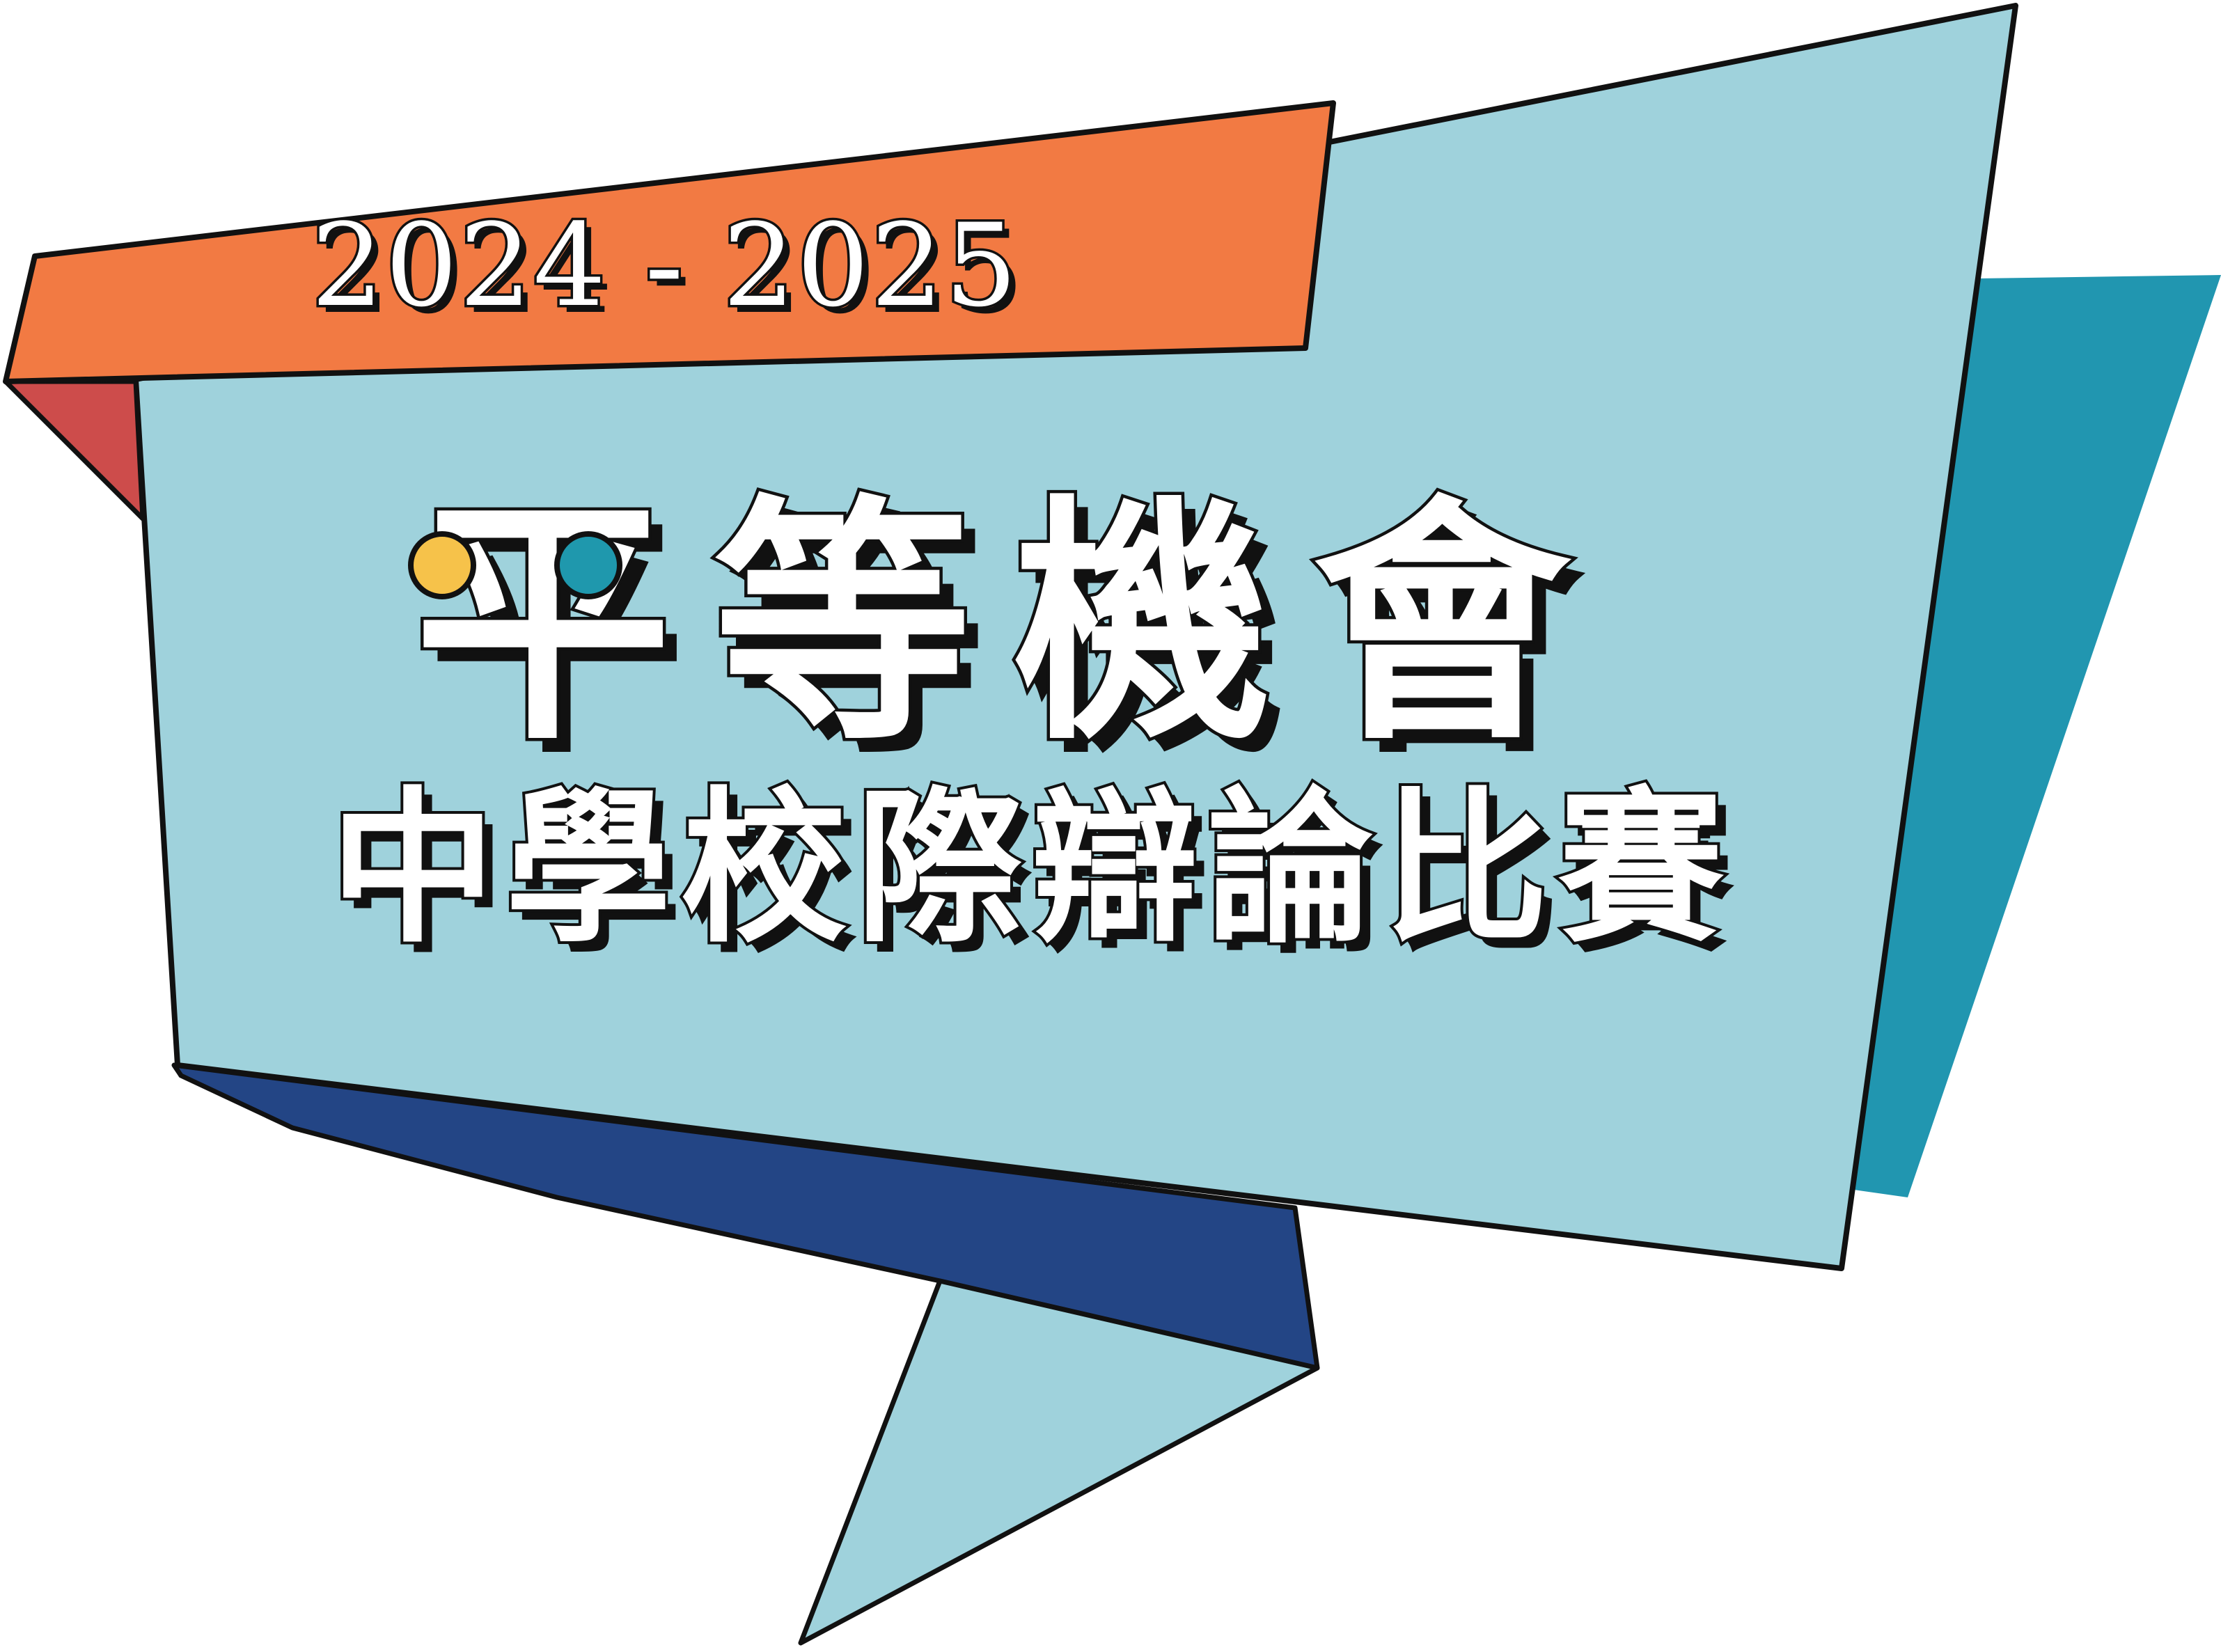 Image resolution: width=2221 pixels, height=1652 pixels. Describe the element at coordinates (1027, 639) in the screenshot. I see `title-shadow: 平等機會` at that location.